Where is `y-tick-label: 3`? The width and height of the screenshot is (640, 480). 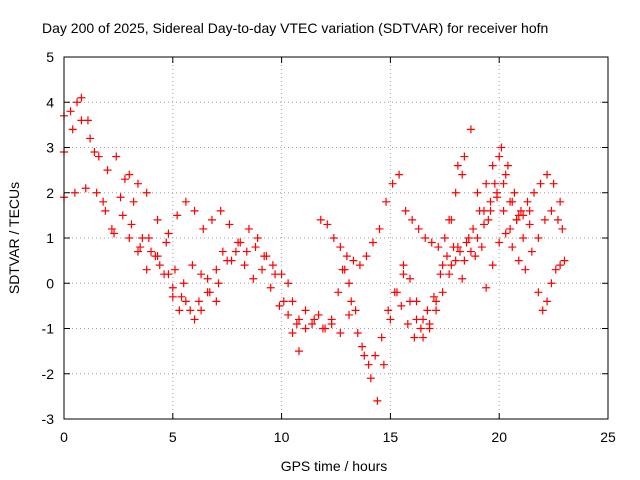 y-tick-label: 3 is located at coordinates (50, 148).